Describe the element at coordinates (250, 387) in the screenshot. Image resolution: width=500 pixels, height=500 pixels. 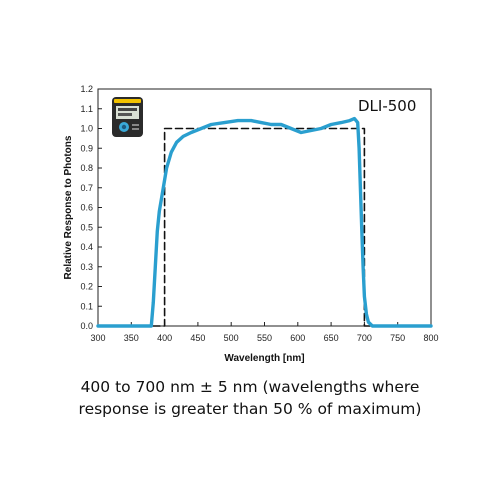
I see `caption-line-1: 400 to 700 nm ± 5 nm (wavelengths where` at that location.